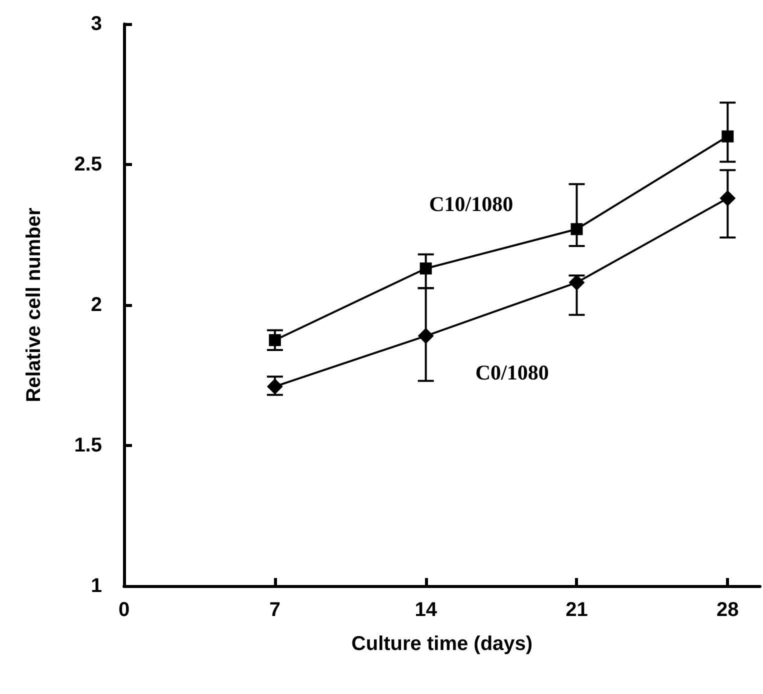 The height and width of the screenshot is (694, 763). What do you see at coordinates (96, 305) in the screenshot?
I see `y-tick-label: 2` at bounding box center [96, 305].